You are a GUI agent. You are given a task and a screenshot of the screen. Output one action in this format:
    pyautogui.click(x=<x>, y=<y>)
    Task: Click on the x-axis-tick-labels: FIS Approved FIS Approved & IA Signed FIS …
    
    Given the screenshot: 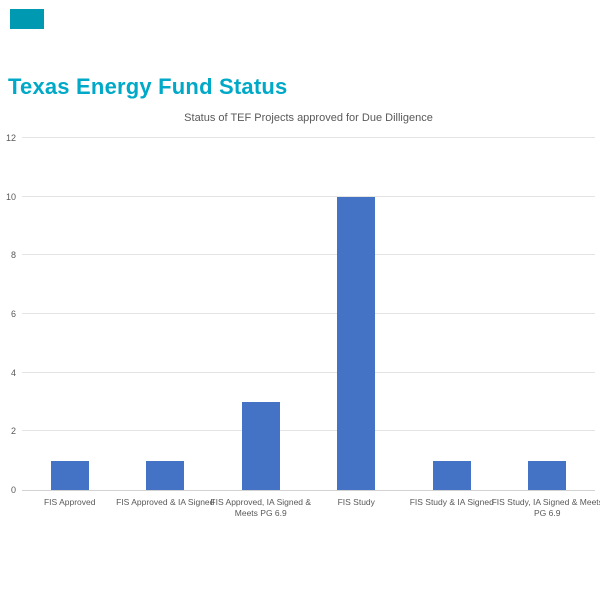 What is the action you would take?
    pyautogui.click(x=311, y=522)
    